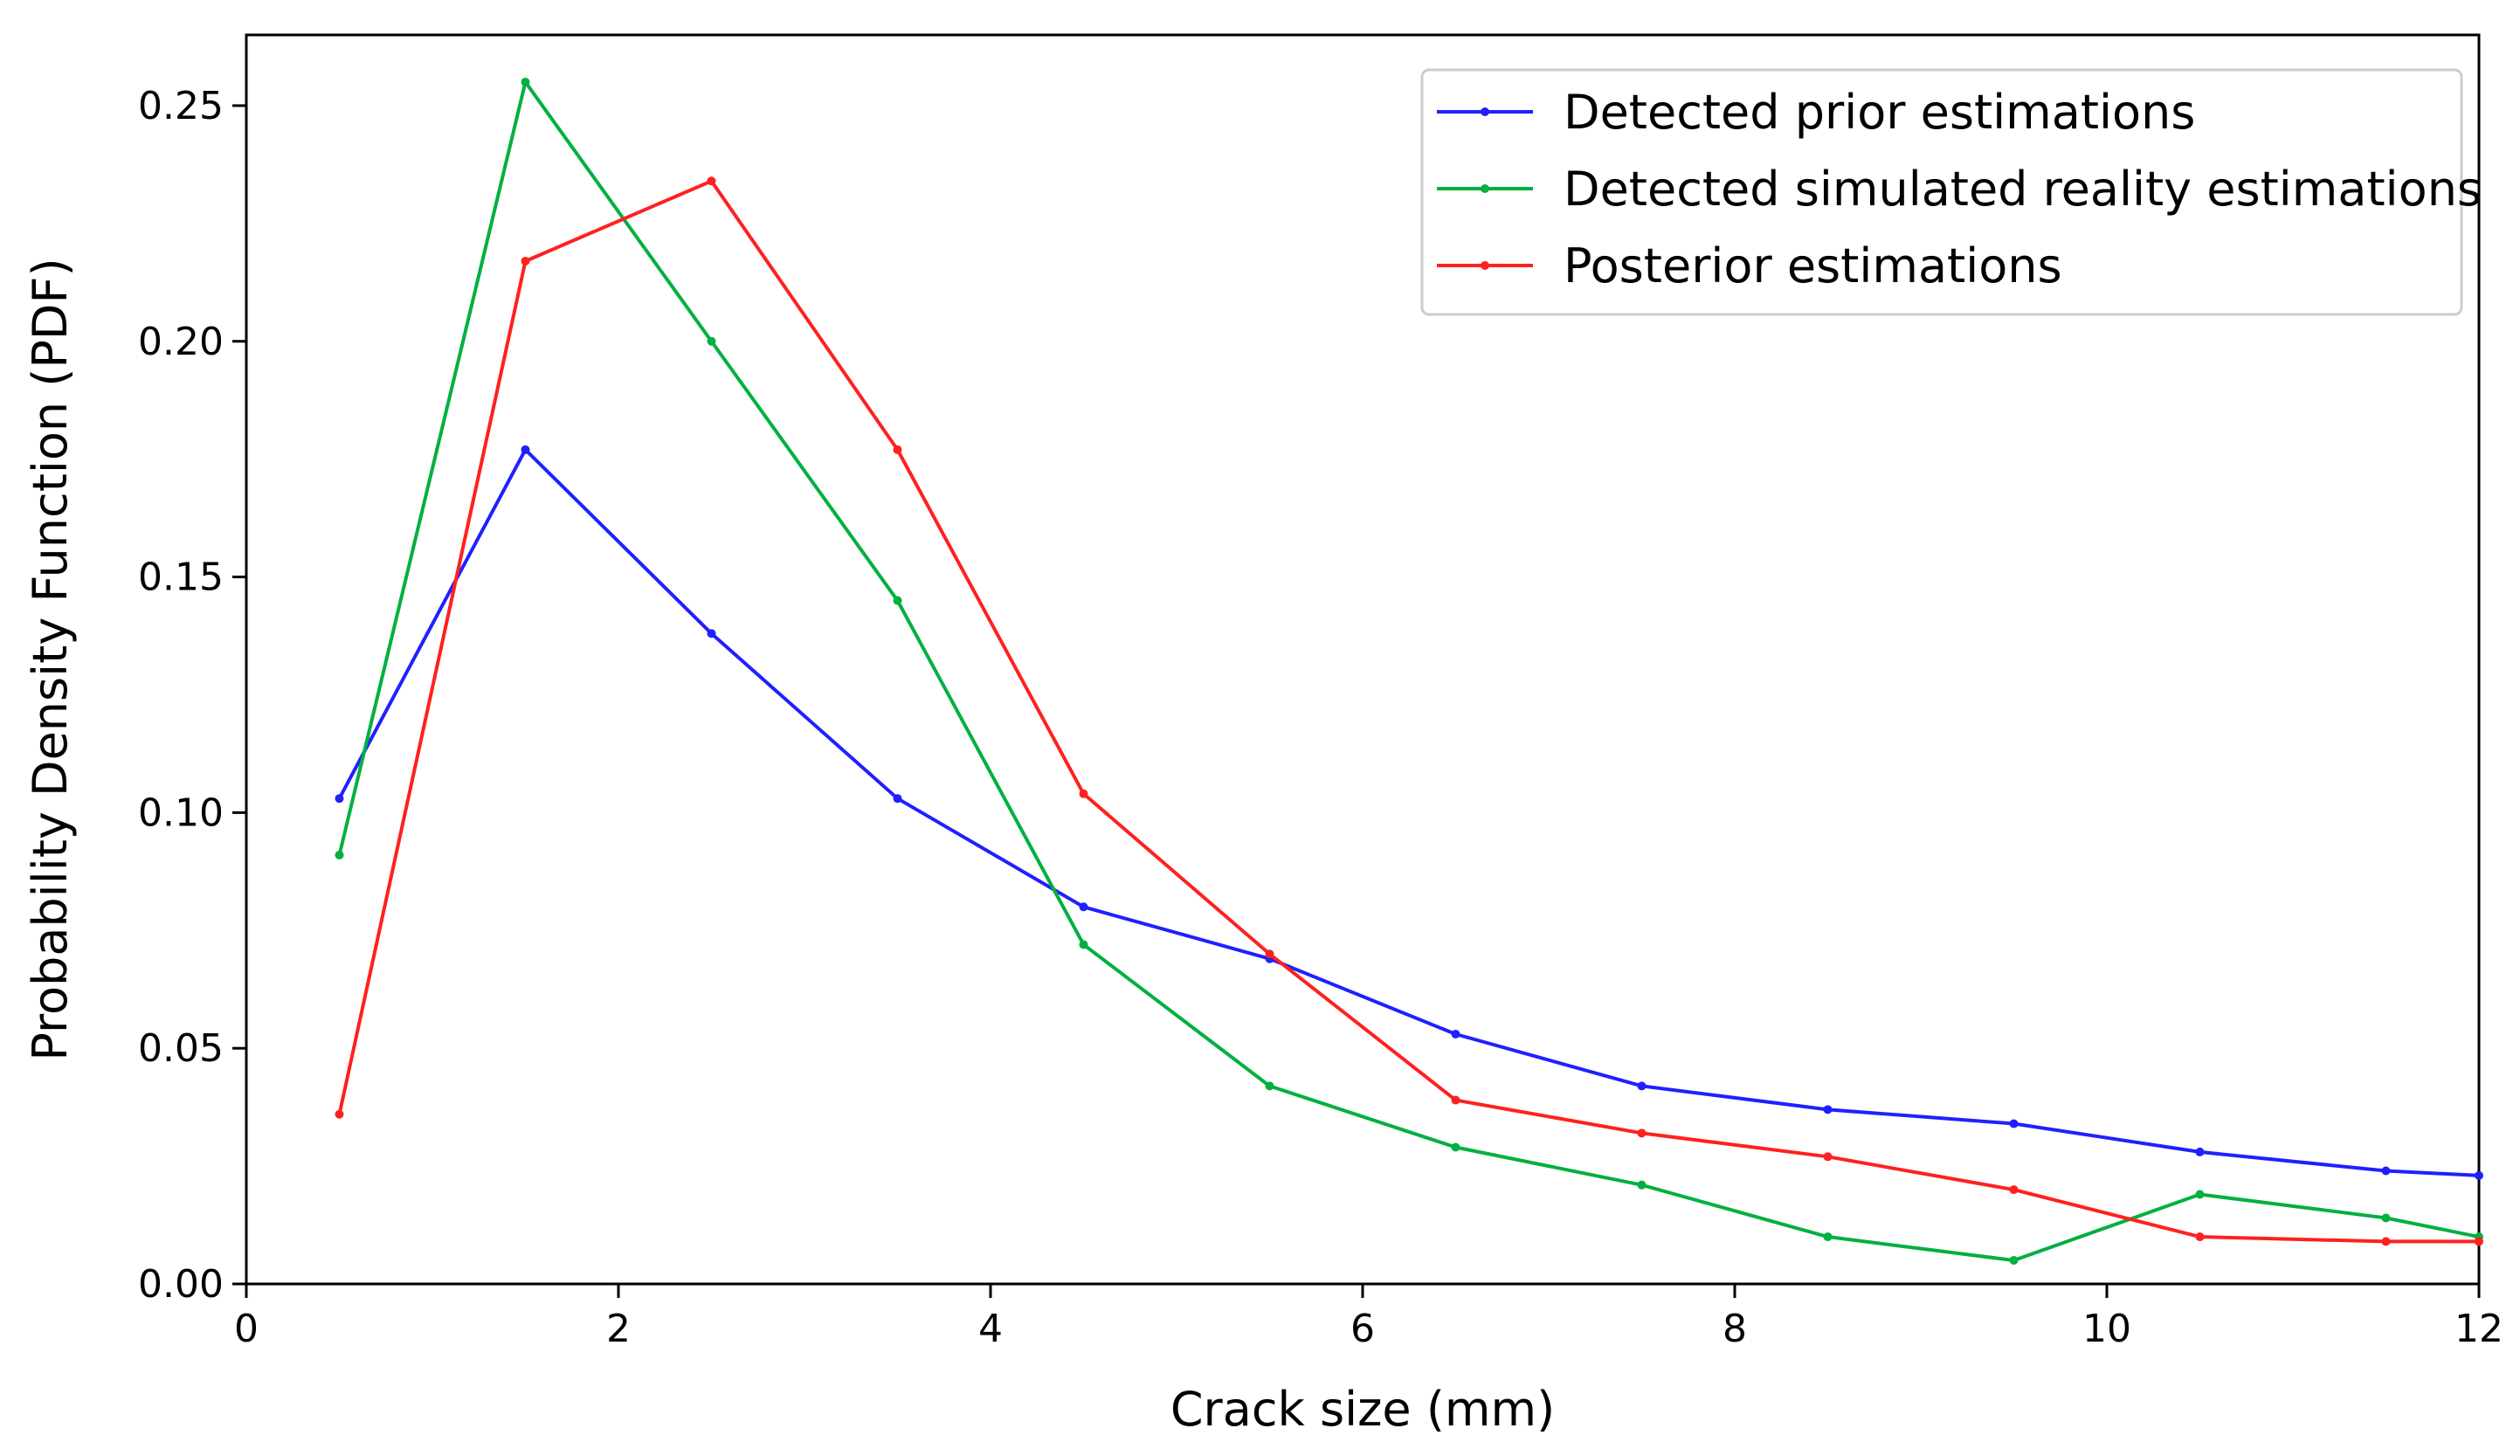  What do you see at coordinates (181, 577) in the screenshot?
I see `y-tick-label: 0.15` at bounding box center [181, 577].